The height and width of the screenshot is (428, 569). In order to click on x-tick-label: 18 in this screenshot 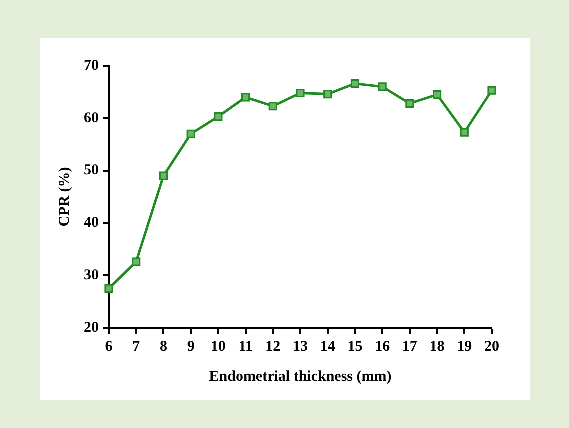, I will do `click(437, 346)`.